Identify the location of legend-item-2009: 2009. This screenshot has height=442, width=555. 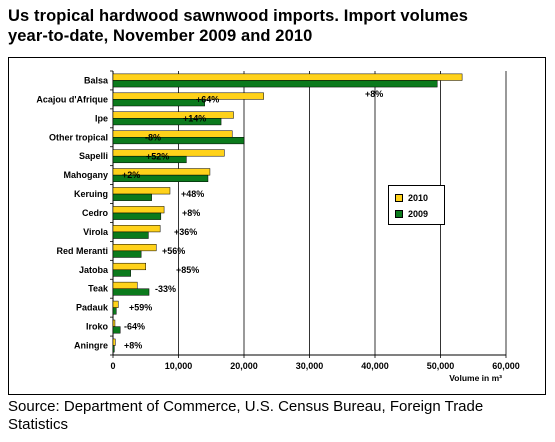
(411, 214).